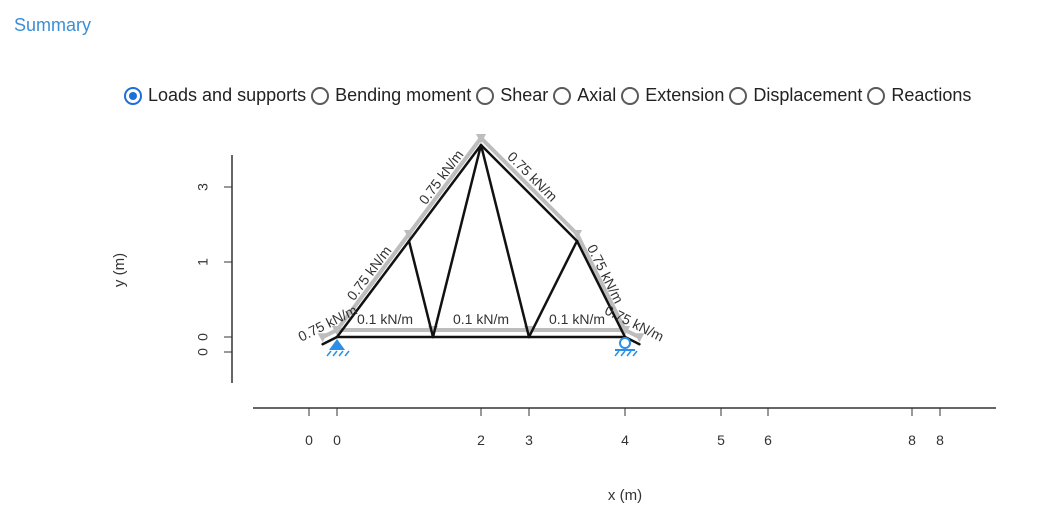 Image resolution: width=1047 pixels, height=517 pixels. What do you see at coordinates (227, 95) in the screenshot?
I see `radio-label: Loads and supports` at bounding box center [227, 95].